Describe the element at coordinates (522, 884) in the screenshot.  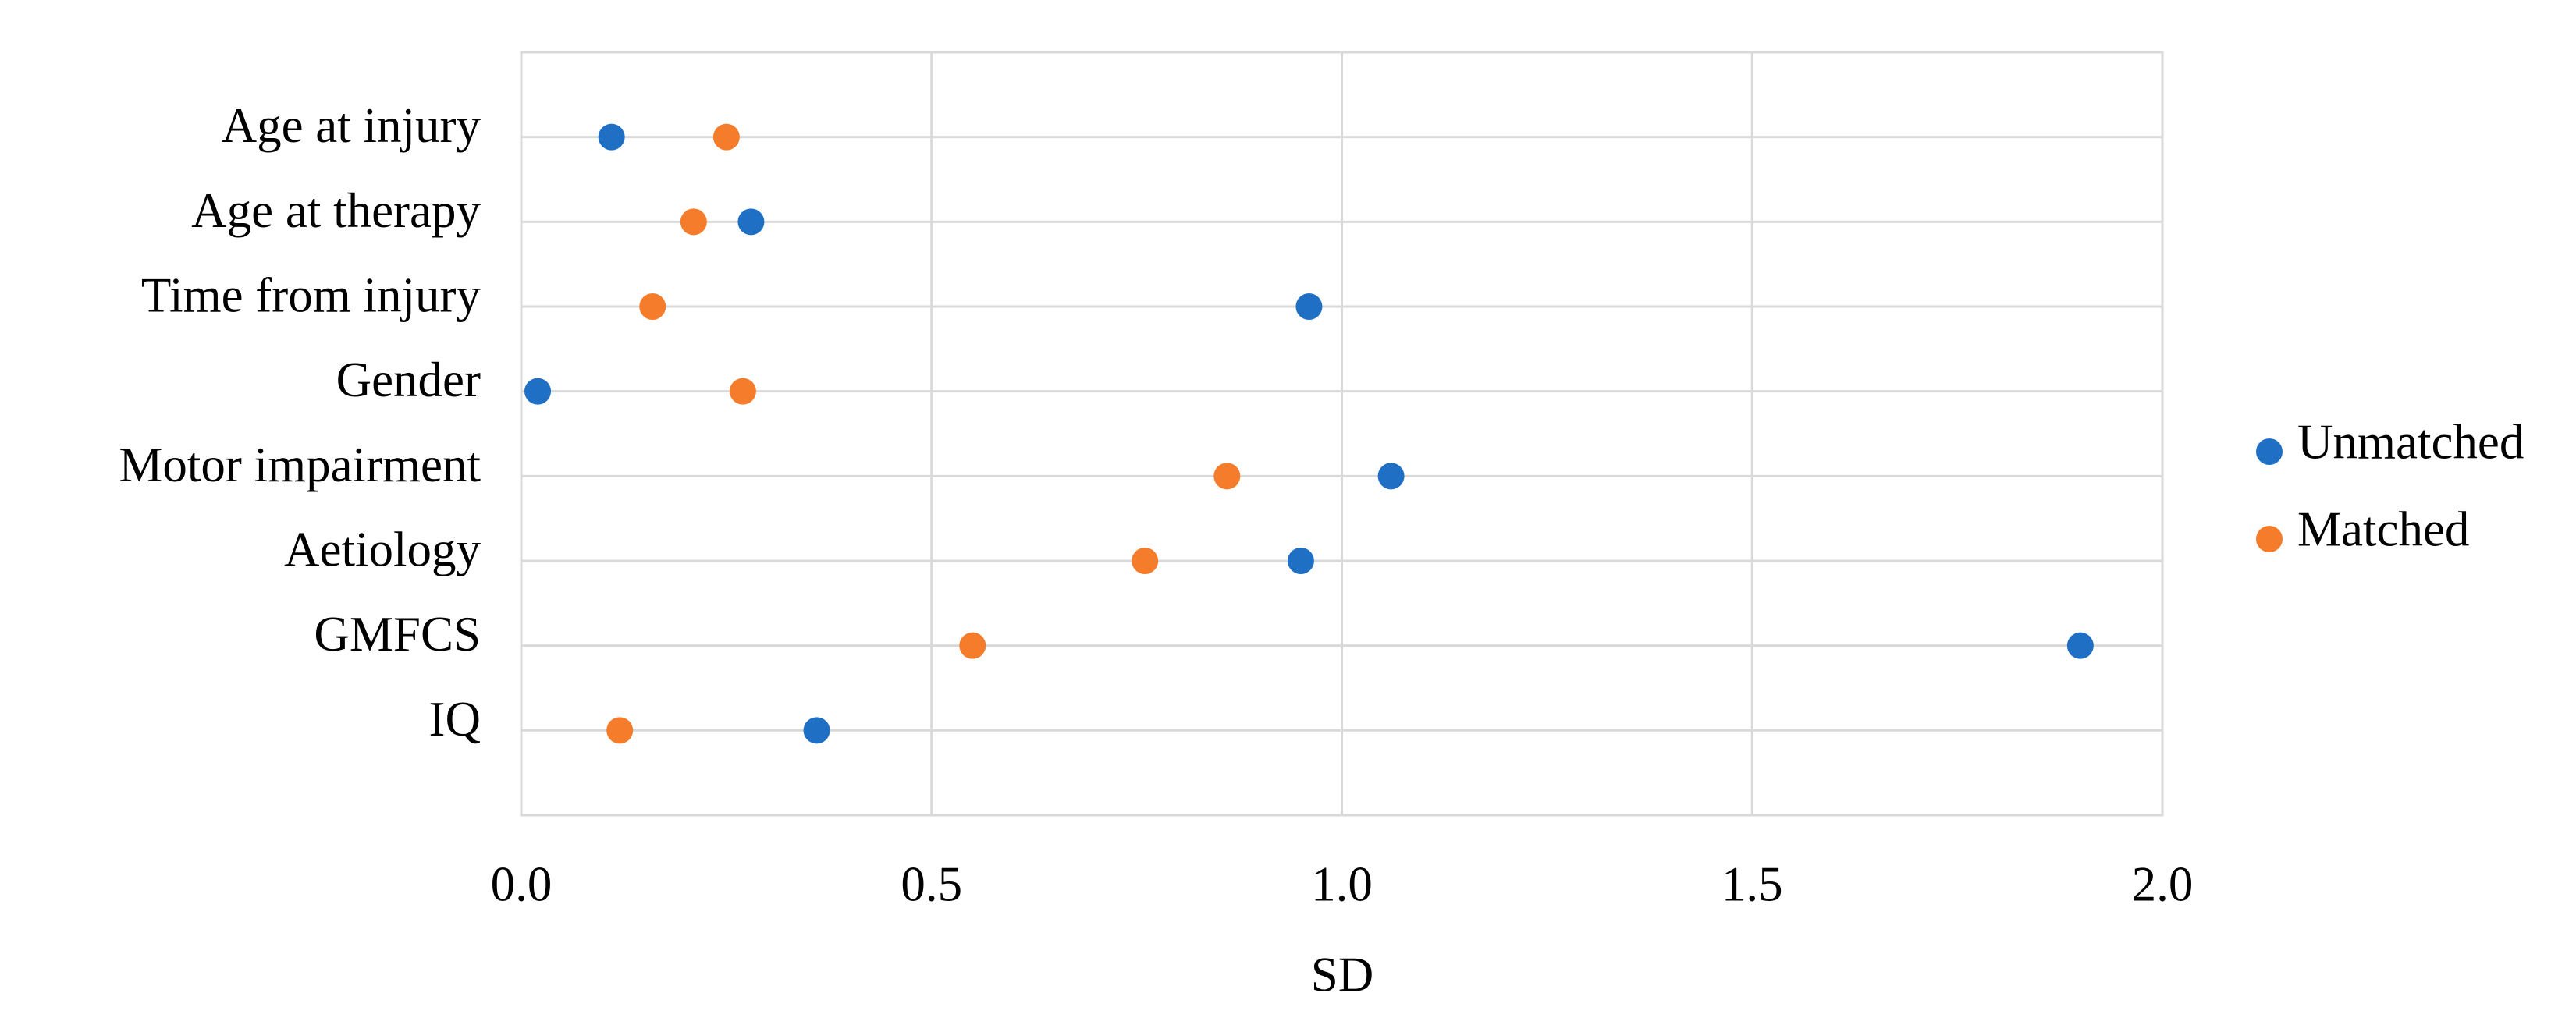
I see `x-tick-label: 0.0` at that location.